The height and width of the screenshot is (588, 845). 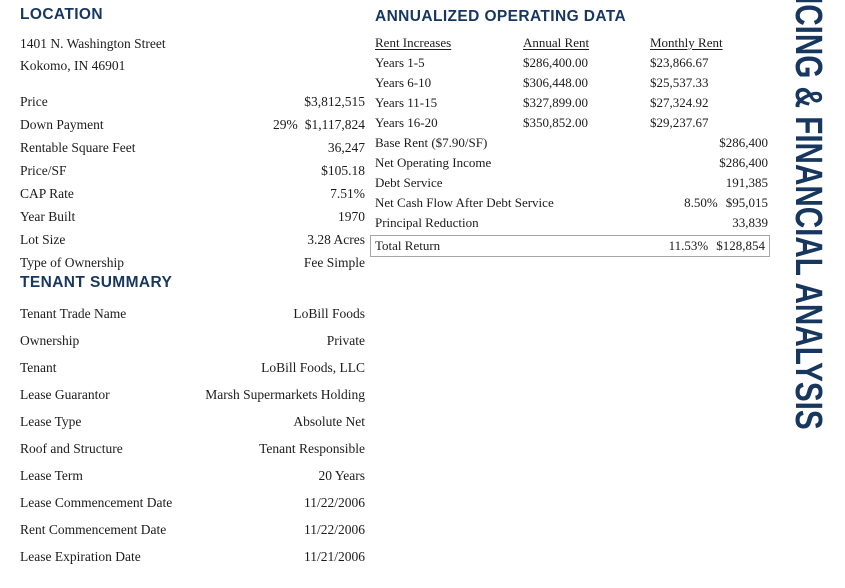 I want to click on row-amount: $95,015, so click(x=746, y=202).